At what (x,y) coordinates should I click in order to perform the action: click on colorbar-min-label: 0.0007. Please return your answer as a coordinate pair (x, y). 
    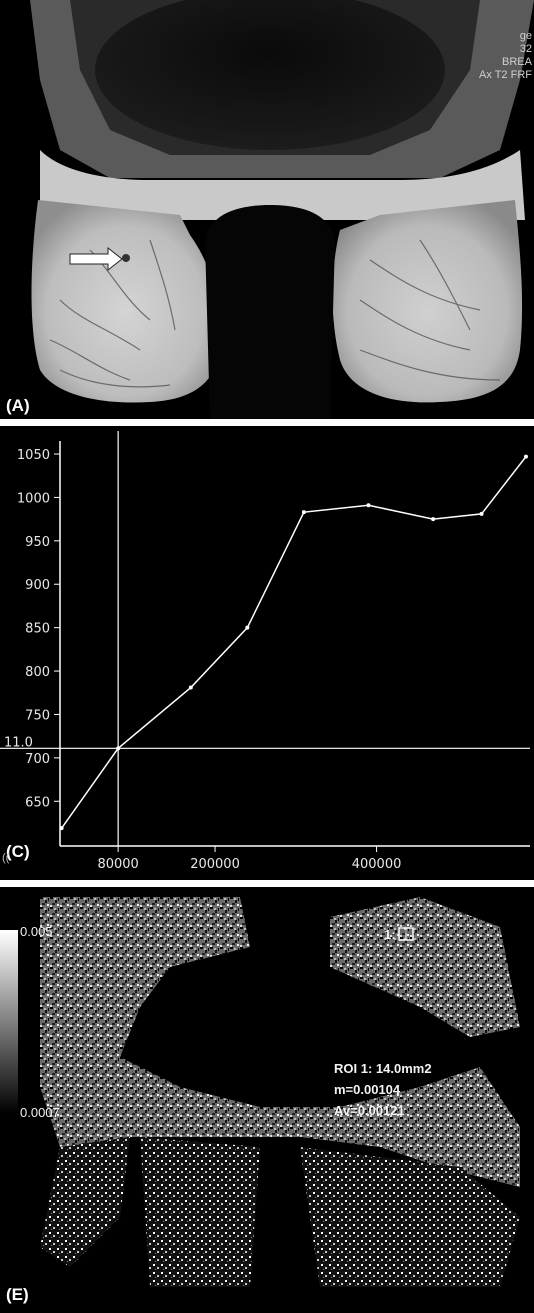
    Looking at the image, I should click on (40, 1112).